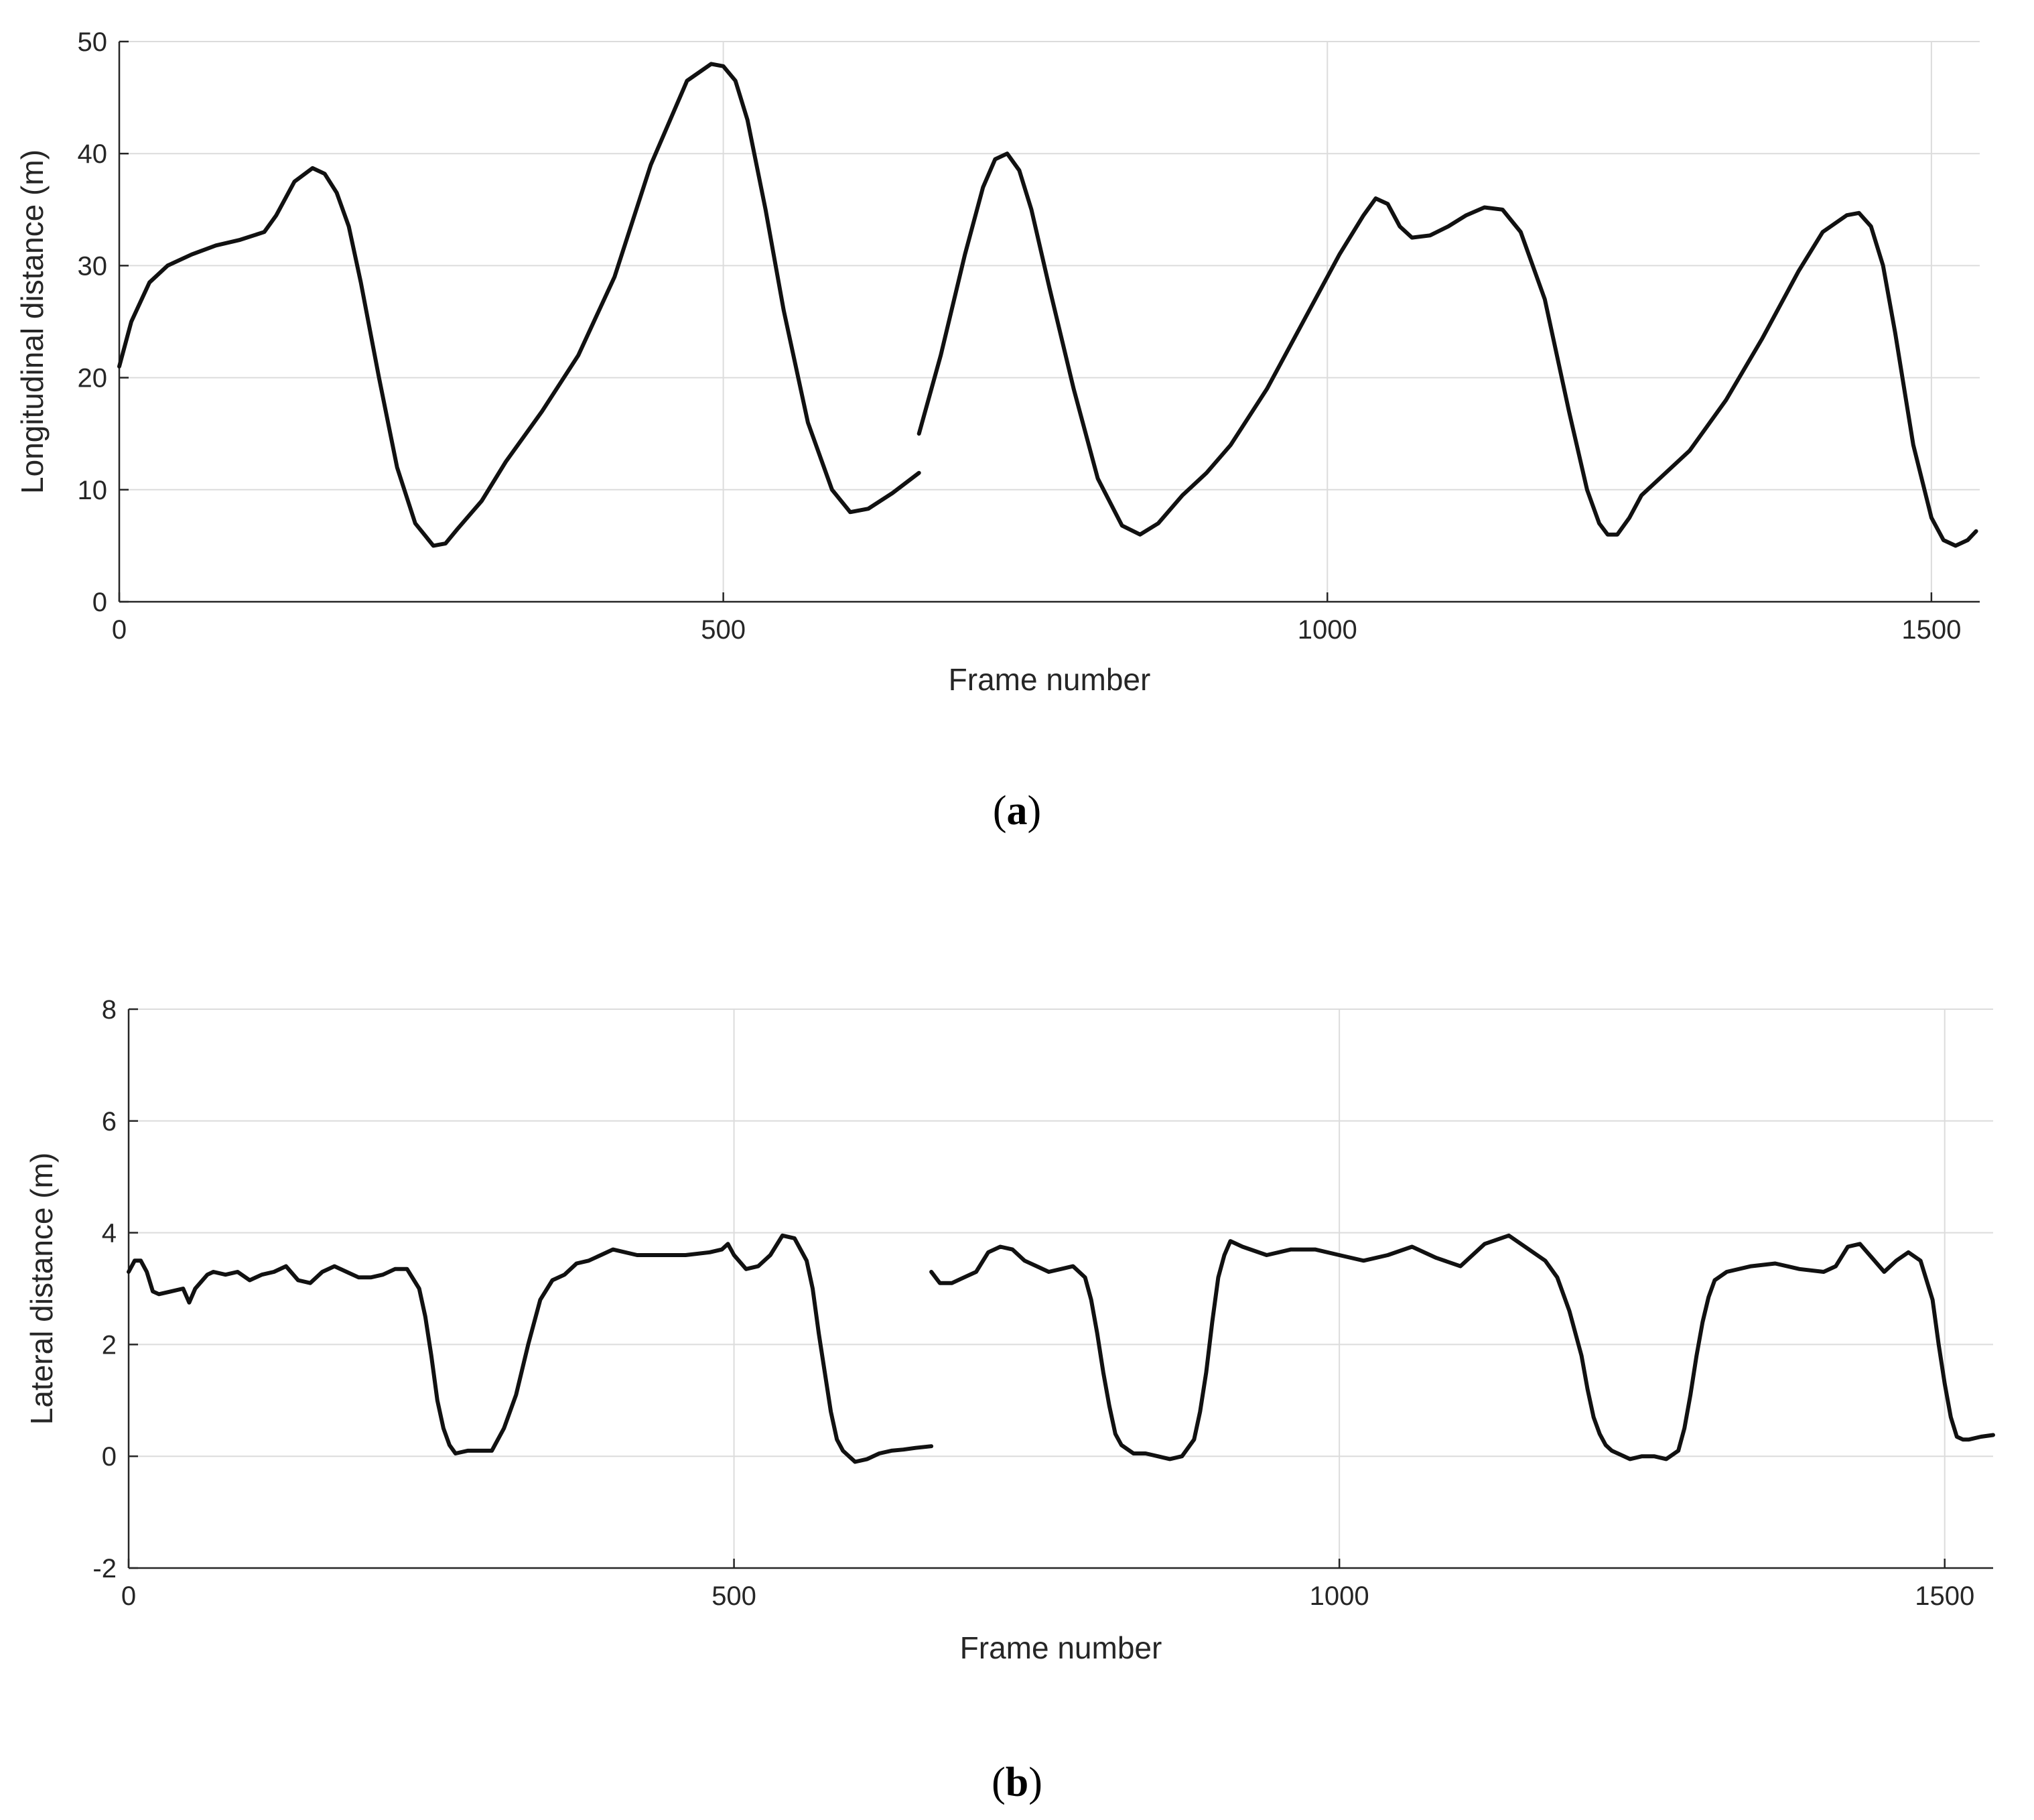  I want to click on y-tick-label: 6, so click(109, 1121).